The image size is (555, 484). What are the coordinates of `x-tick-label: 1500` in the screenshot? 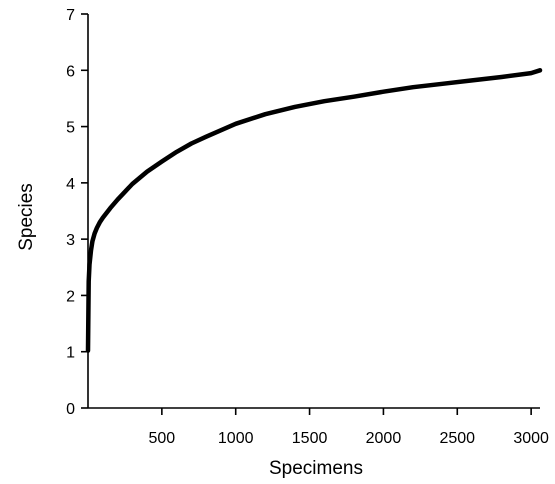 It's located at (310, 438).